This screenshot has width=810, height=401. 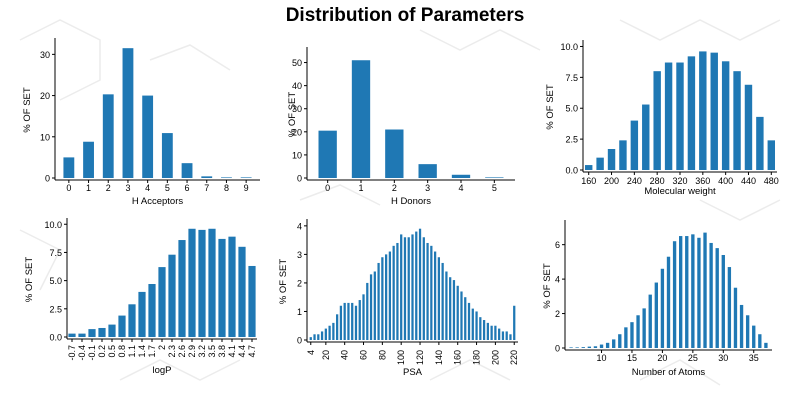 I want to click on x-tick-label: 6, so click(x=187, y=188).